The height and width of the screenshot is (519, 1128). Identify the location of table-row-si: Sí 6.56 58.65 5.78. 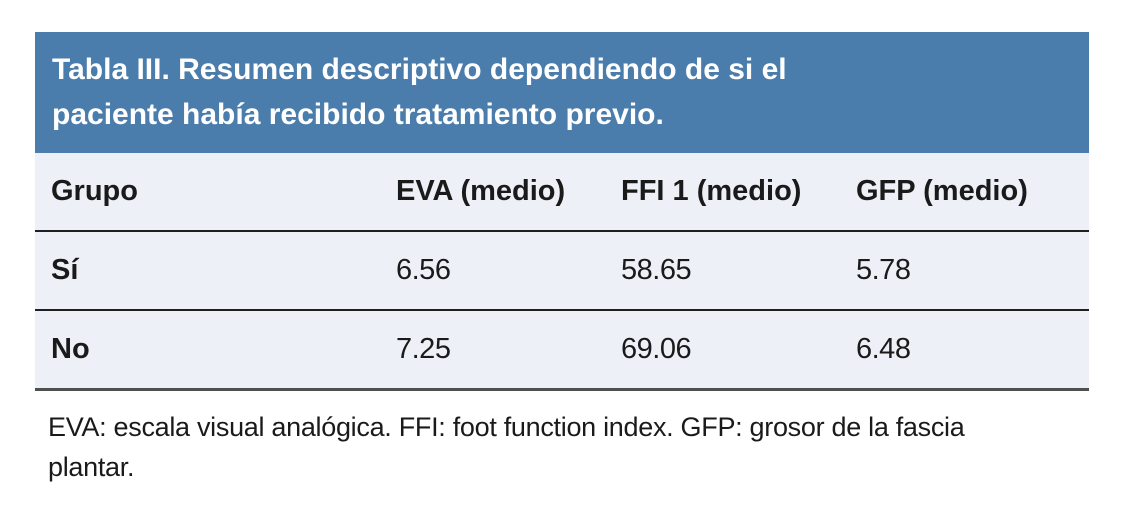
(562, 270).